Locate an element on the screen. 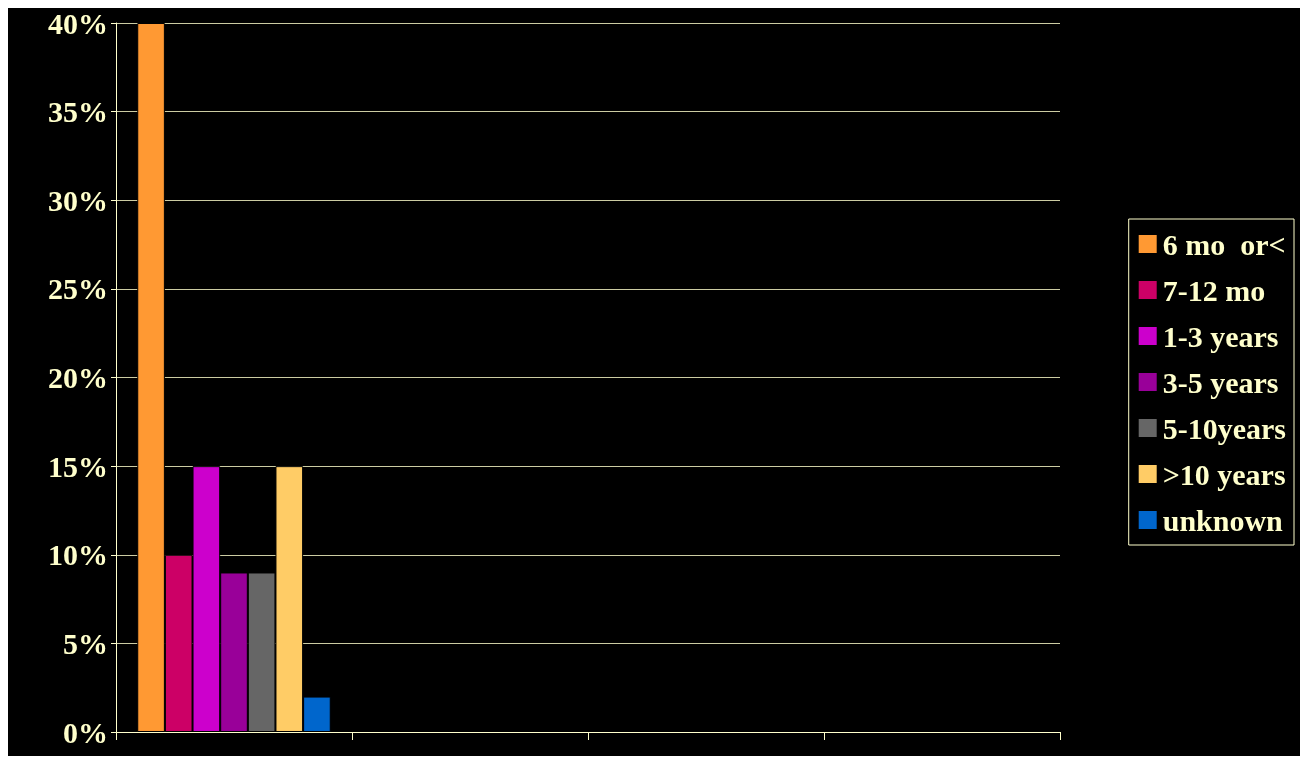  y-tick-label: 35% is located at coordinates (78, 112).